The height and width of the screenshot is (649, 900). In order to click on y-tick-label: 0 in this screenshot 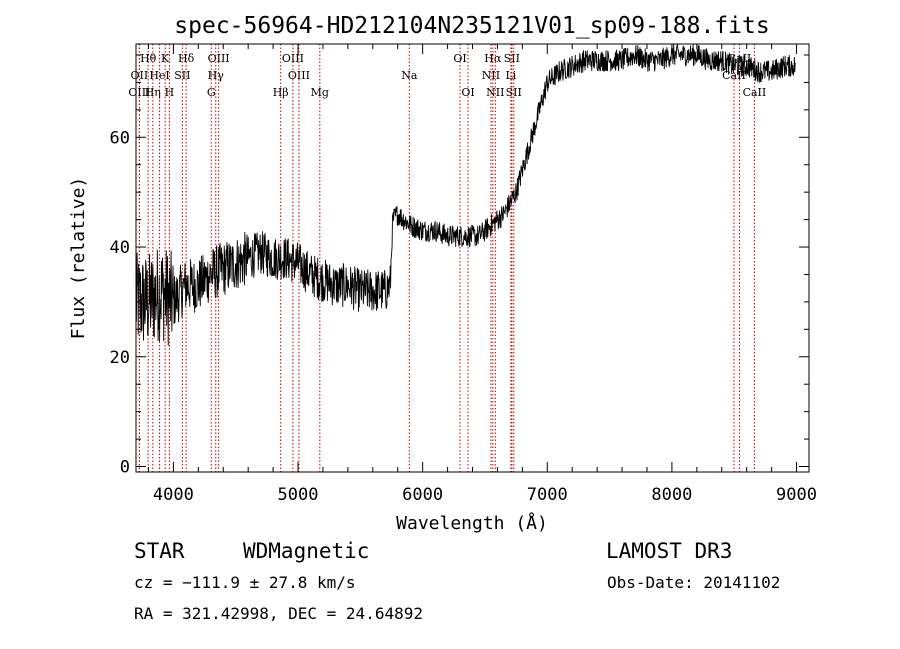, I will do `click(125, 468)`.